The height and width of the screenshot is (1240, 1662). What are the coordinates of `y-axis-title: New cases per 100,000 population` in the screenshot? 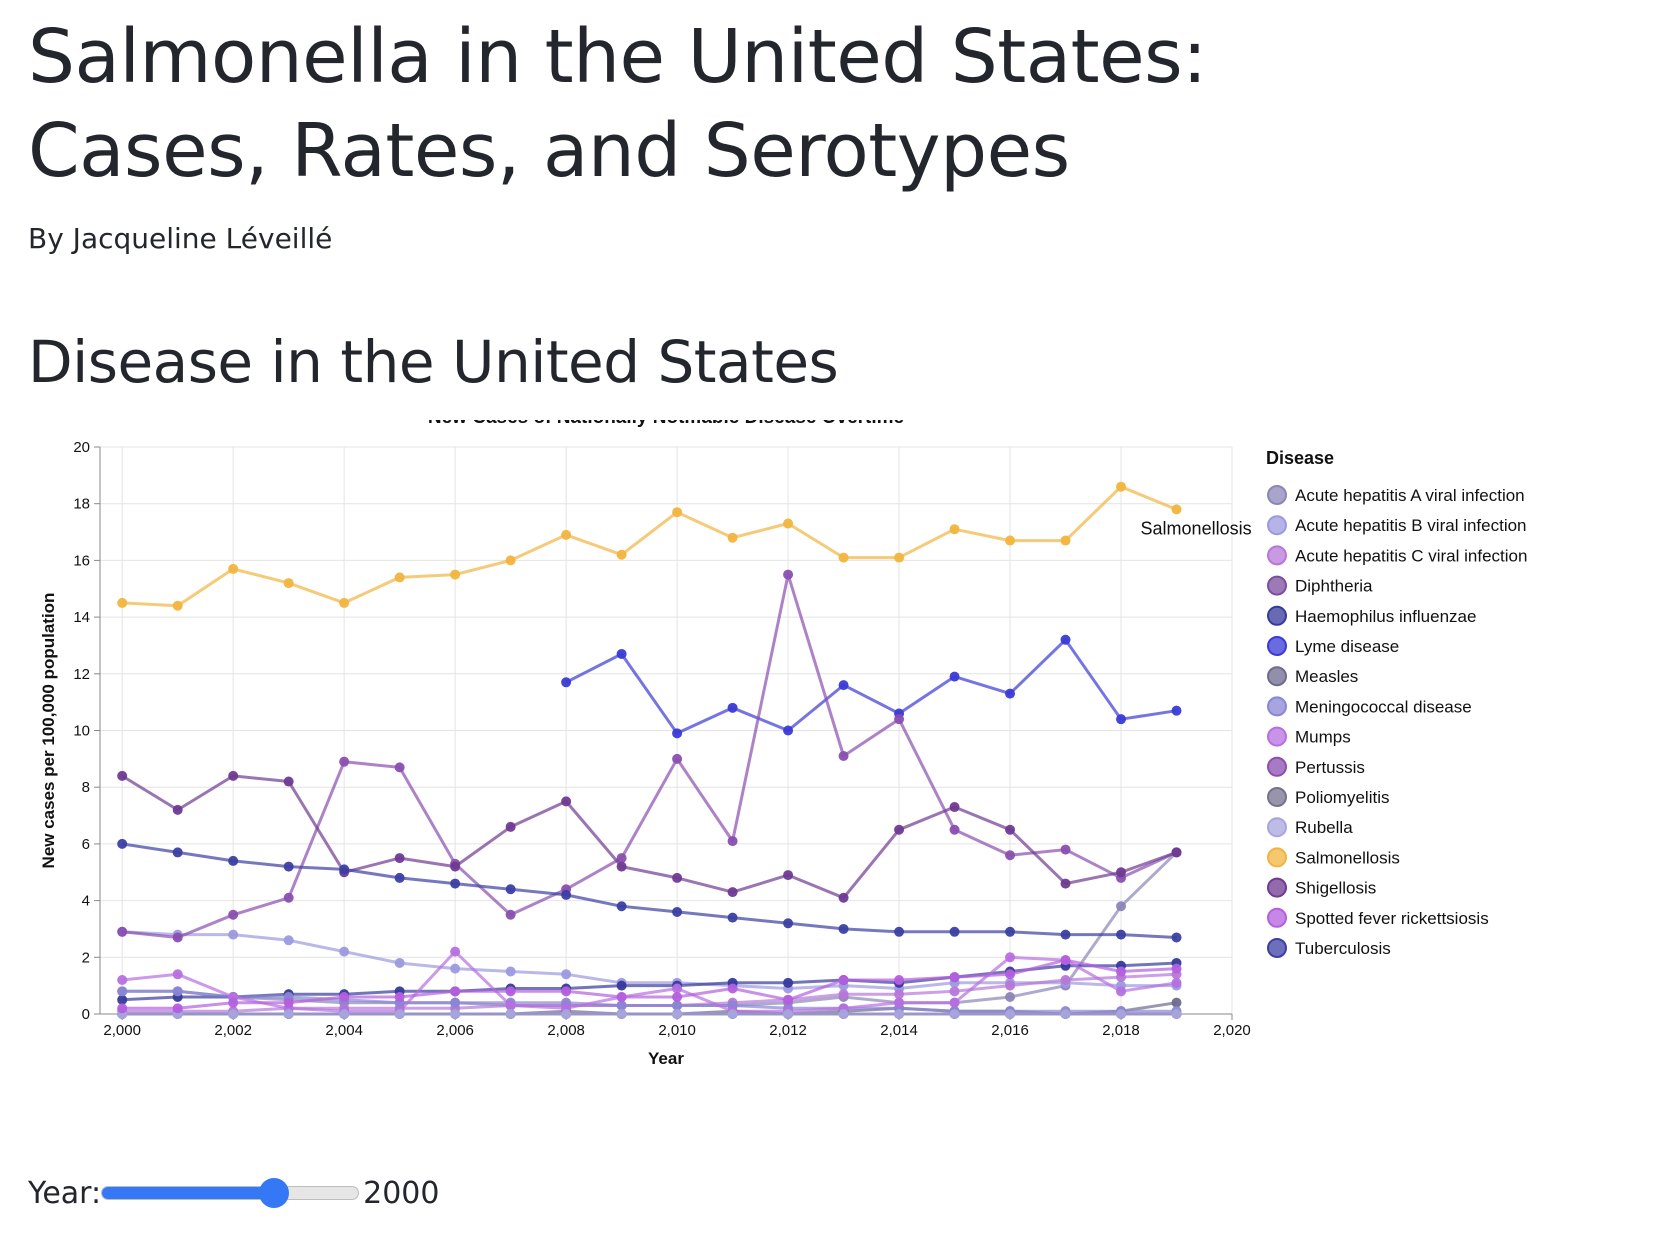 It's located at (48, 731).